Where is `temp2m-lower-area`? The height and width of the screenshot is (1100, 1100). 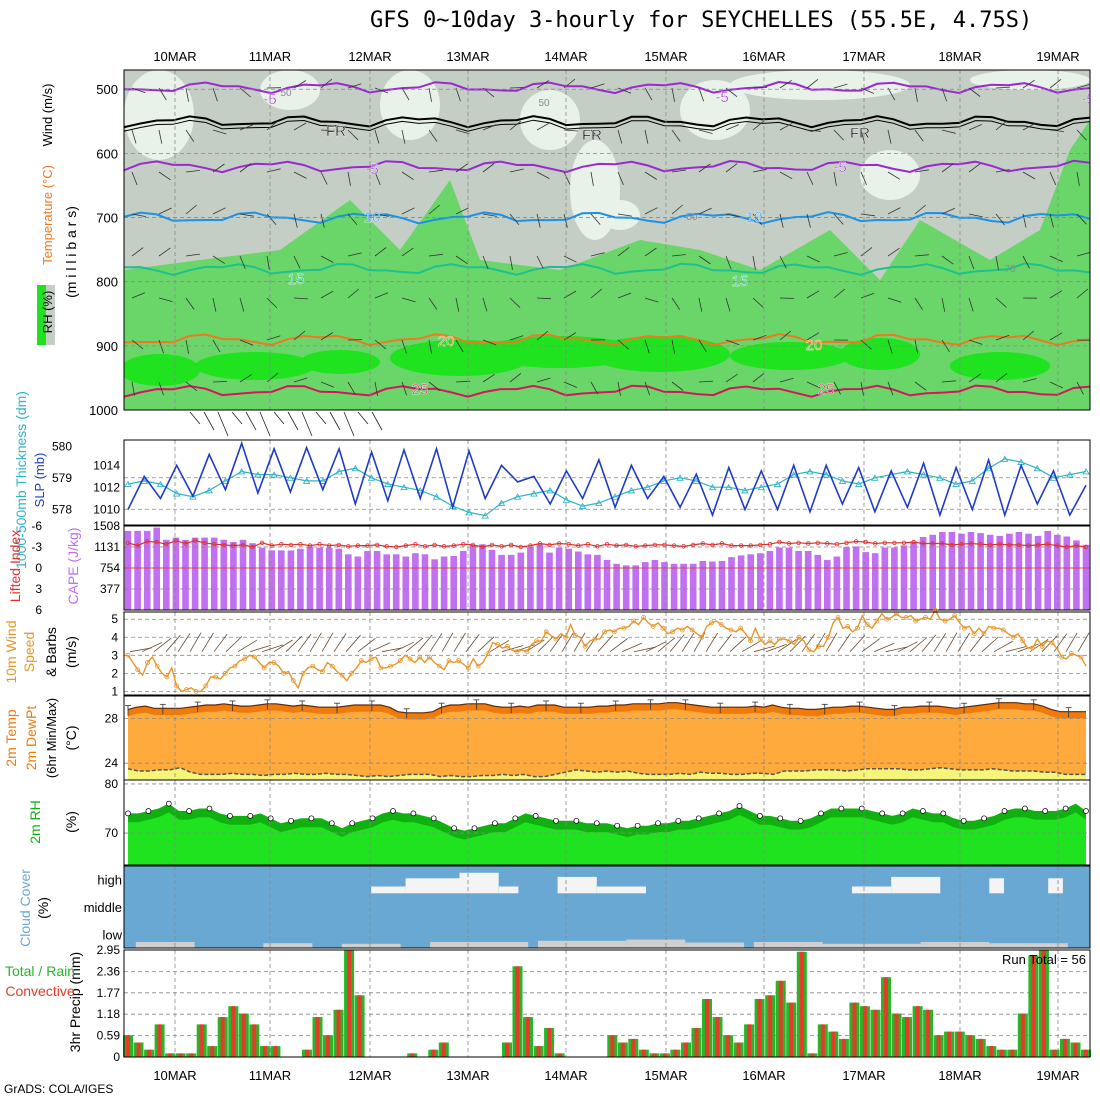
temp2m-lower-area is located at coordinates (607, 744).